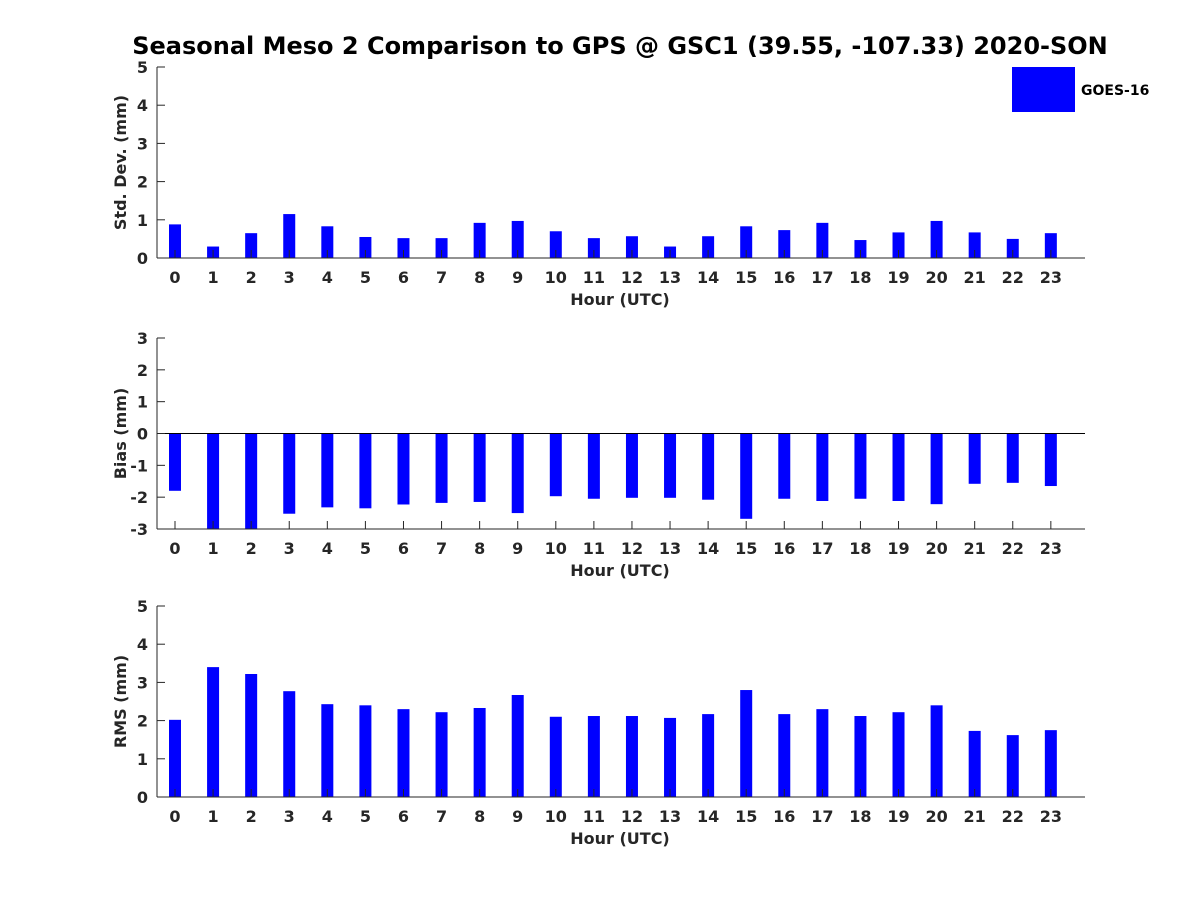  Describe the element at coordinates (139, 529) in the screenshot. I see `y-tick-label: -3` at that location.